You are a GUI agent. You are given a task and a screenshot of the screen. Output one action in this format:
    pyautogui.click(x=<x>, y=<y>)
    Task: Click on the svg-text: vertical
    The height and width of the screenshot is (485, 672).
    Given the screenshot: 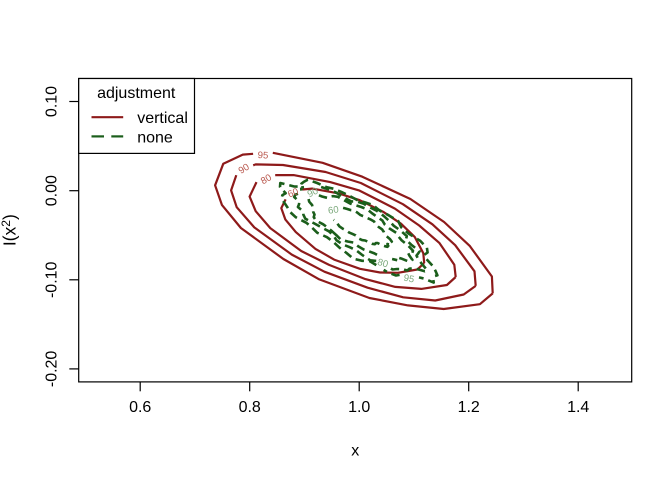 What is the action you would take?
    pyautogui.click(x=162, y=118)
    